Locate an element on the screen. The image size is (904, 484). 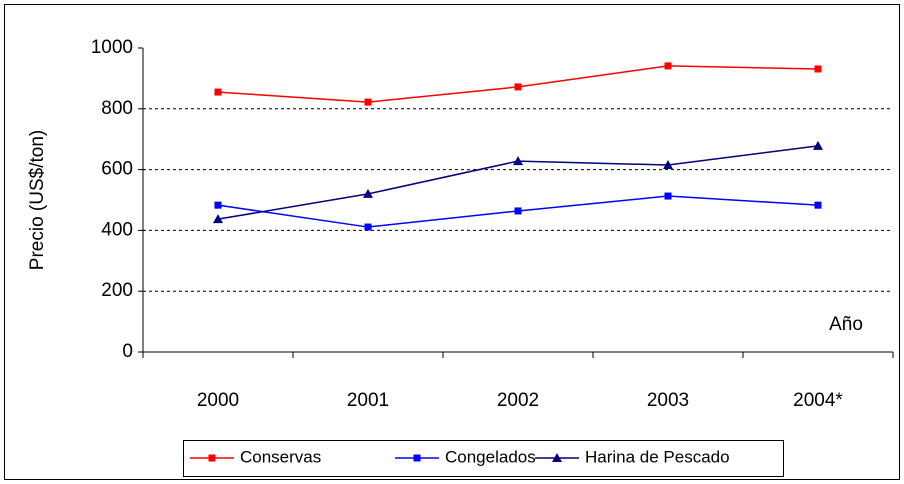
annotation: Año is located at coordinates (846, 324).